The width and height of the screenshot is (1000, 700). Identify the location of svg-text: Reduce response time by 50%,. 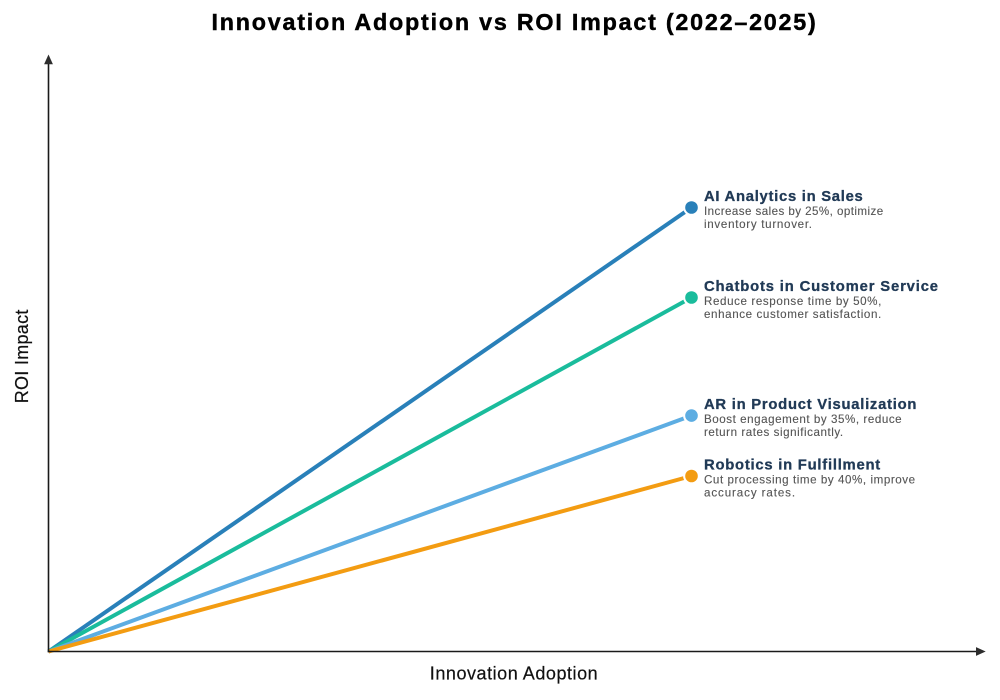
(793, 301).